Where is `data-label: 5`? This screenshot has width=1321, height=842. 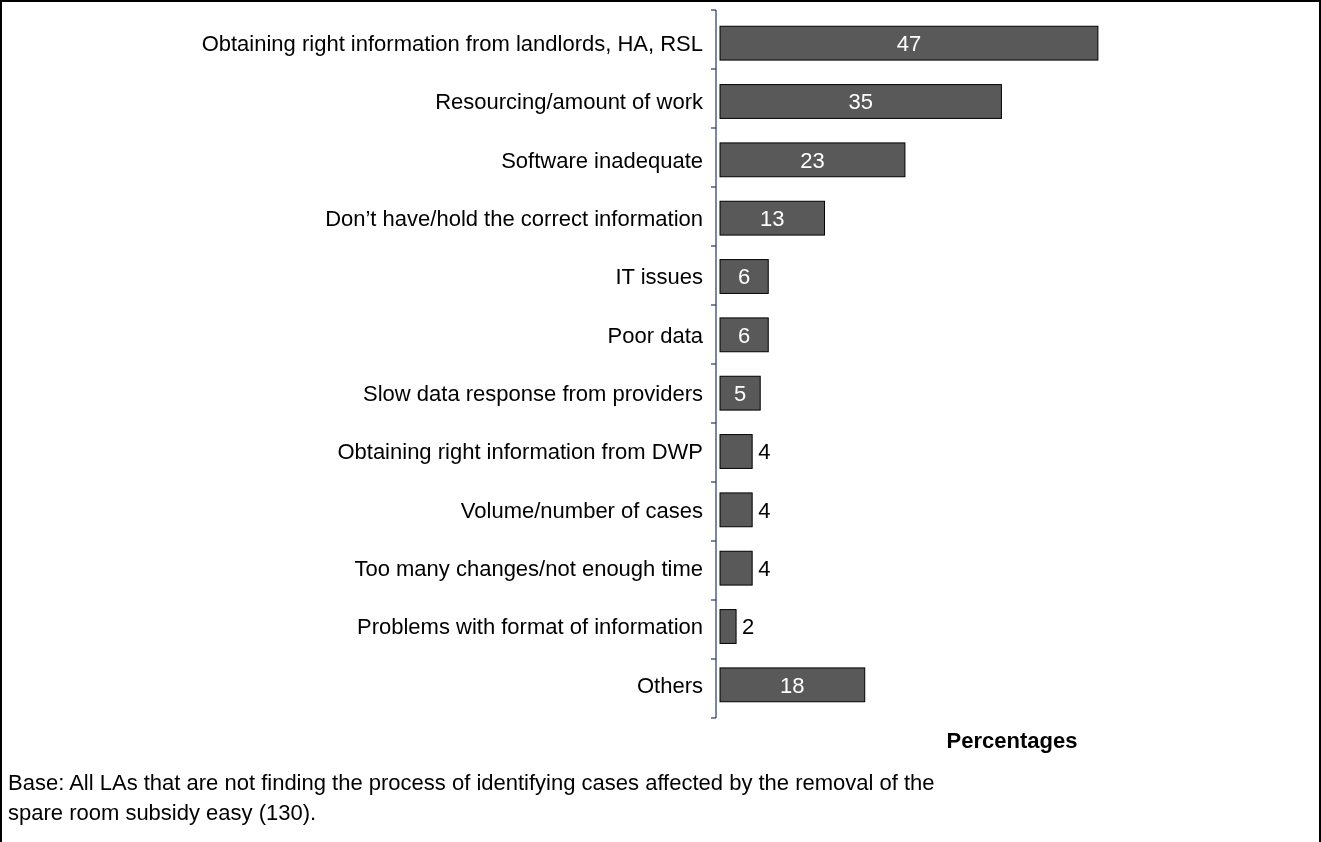 data-label: 5 is located at coordinates (740, 393).